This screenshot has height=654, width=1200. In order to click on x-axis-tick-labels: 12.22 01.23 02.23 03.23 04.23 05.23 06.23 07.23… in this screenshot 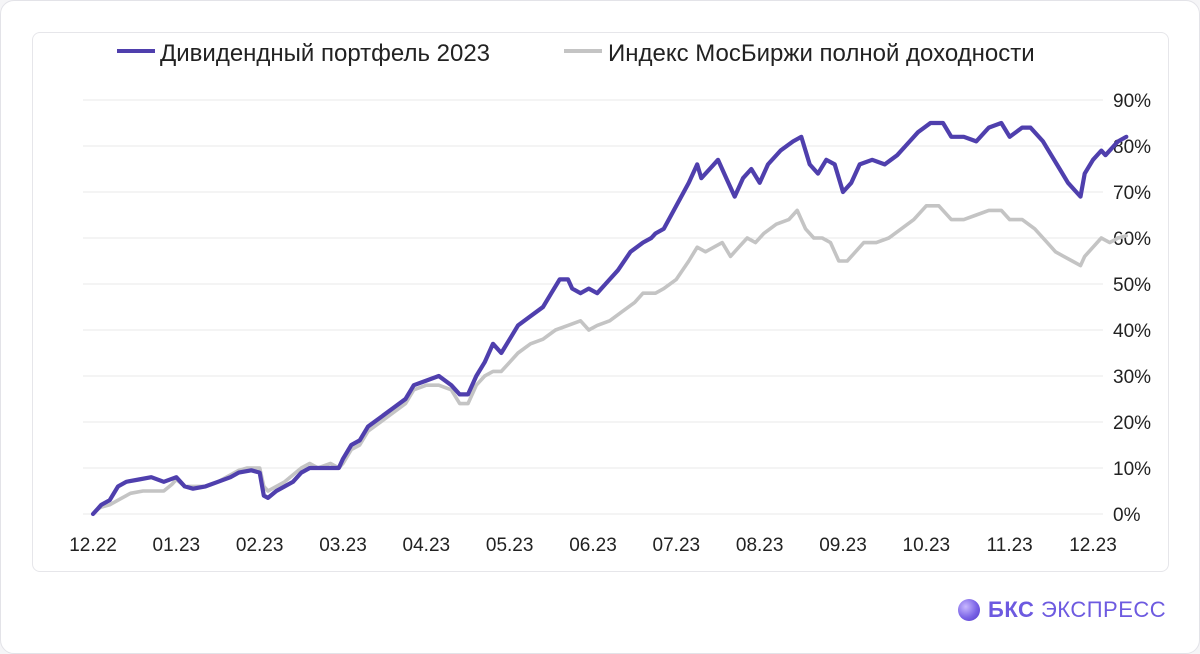, I will do `click(593, 545)`.